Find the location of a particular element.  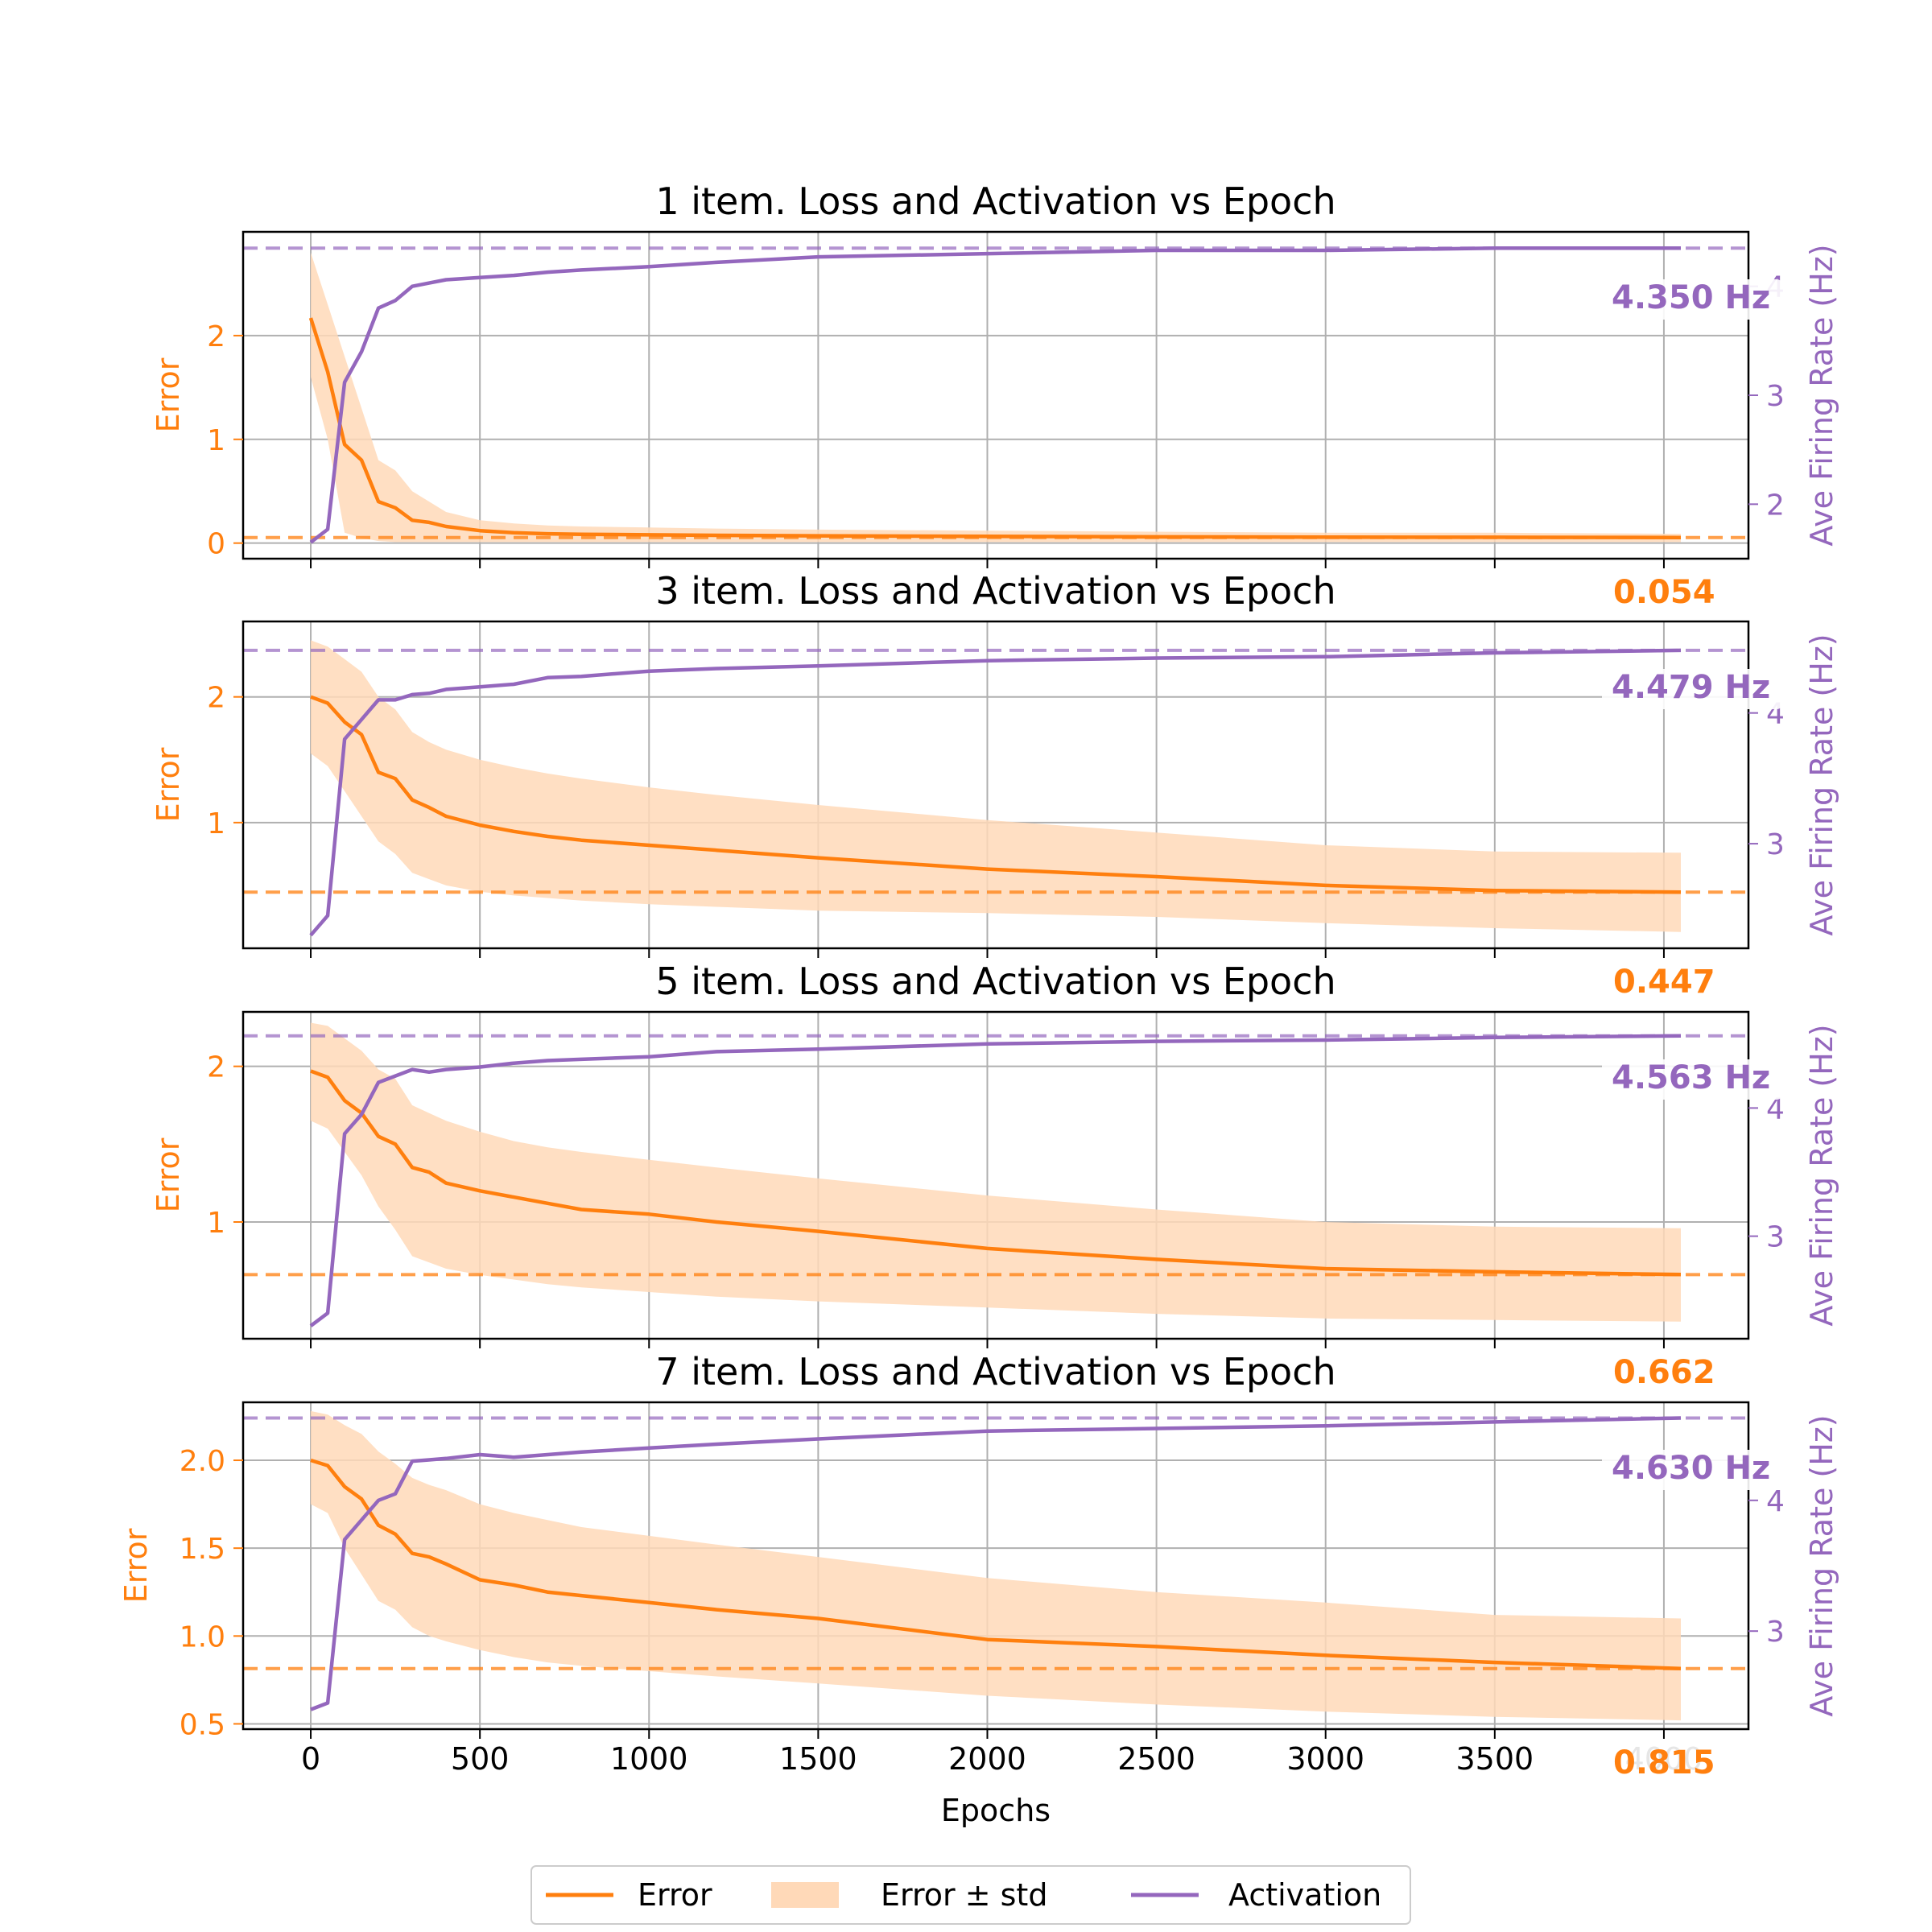

y-left-tick-label: 1.5 is located at coordinates (202, 1549).